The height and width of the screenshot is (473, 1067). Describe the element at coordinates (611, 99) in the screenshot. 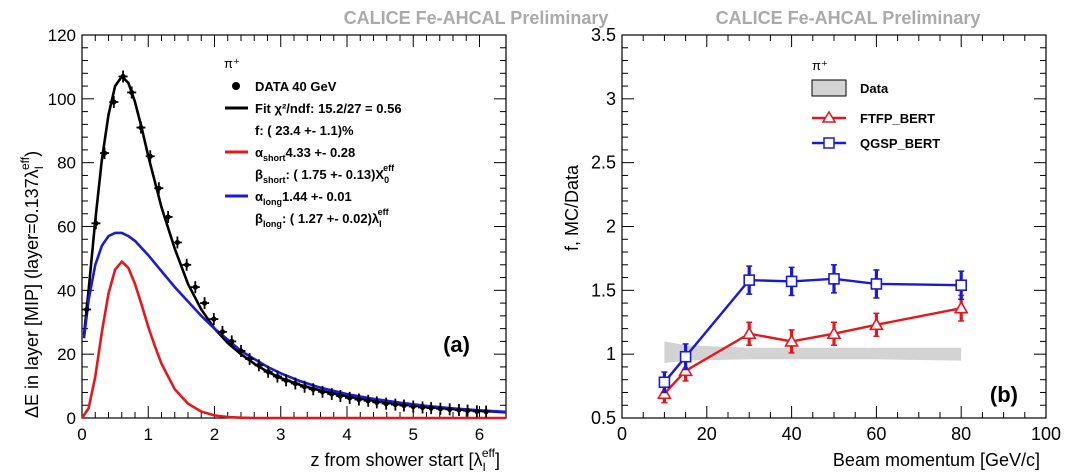

I see `y-tick-label: 3` at that location.